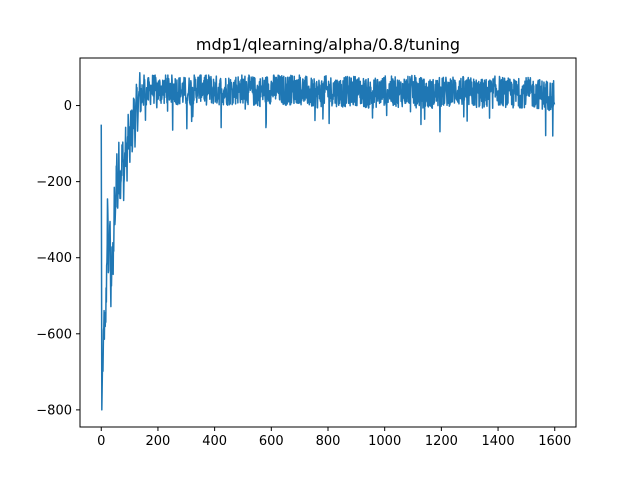 This screenshot has width=640, height=480. What do you see at coordinates (554, 441) in the screenshot?
I see `x-tick-label: 1600` at bounding box center [554, 441].